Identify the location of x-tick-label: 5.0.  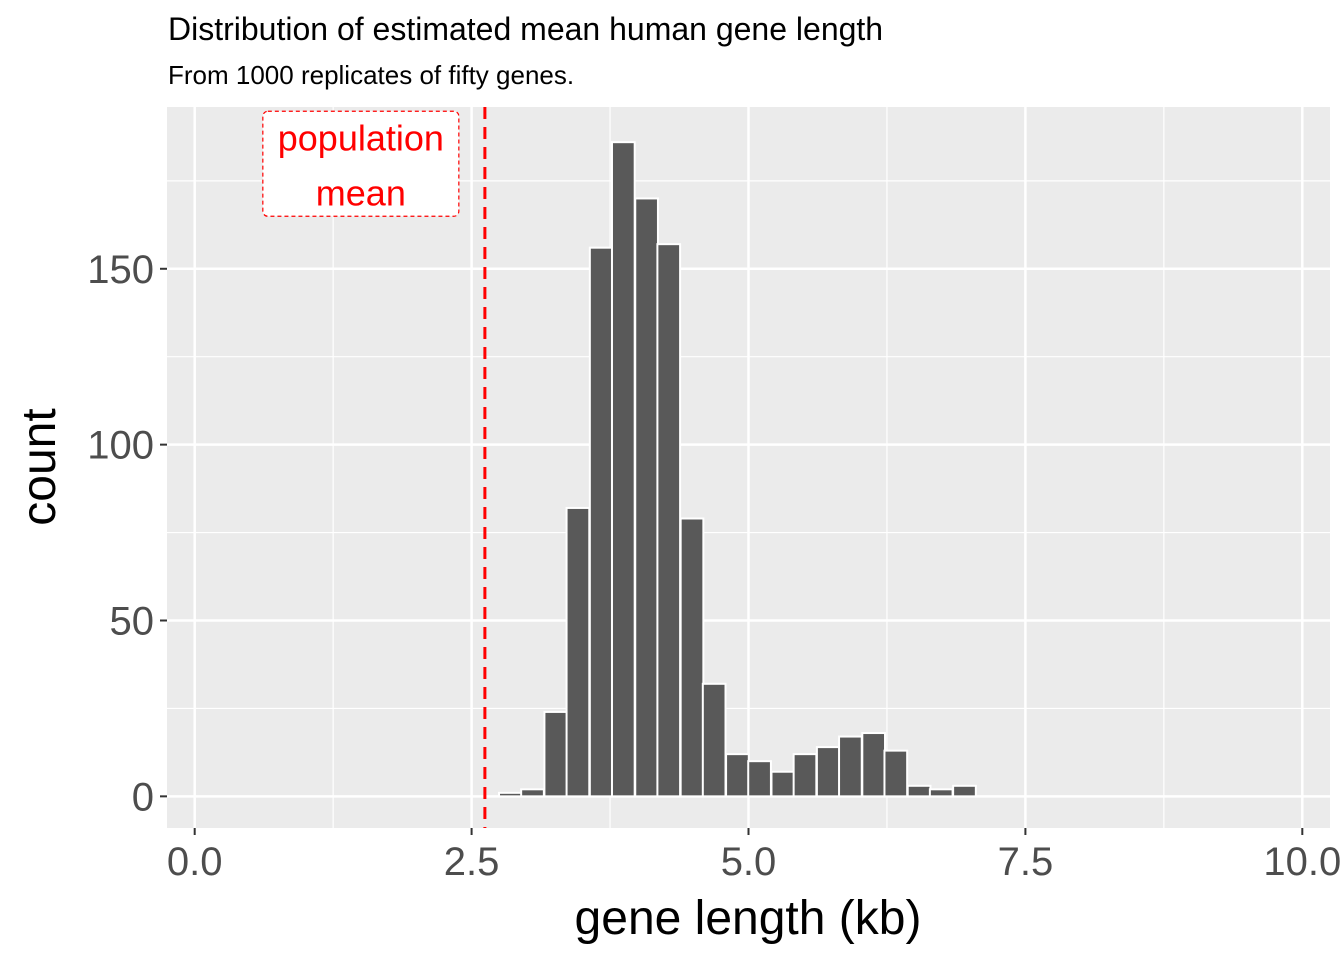
(749, 862).